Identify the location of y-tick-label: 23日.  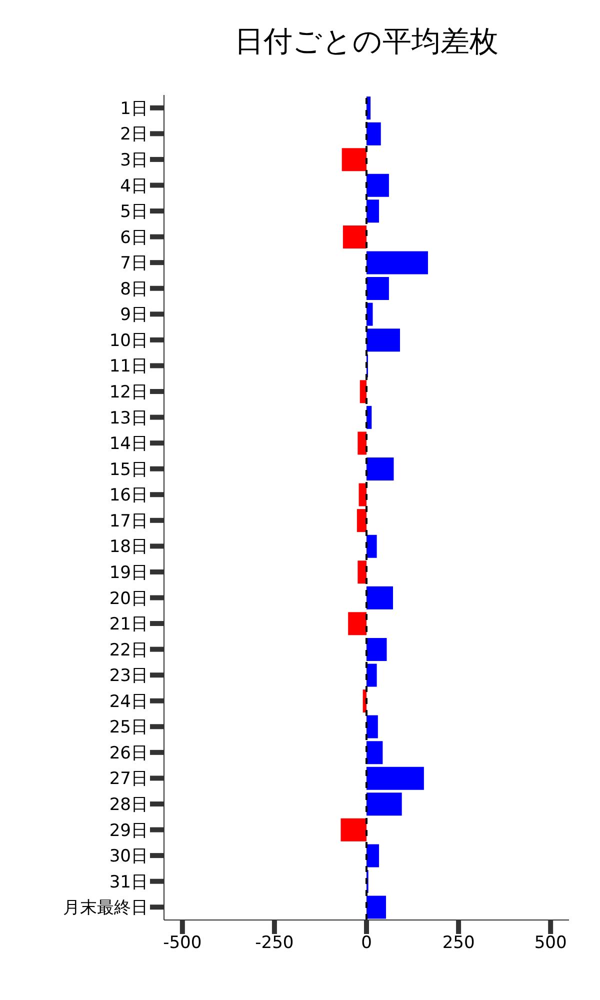
(128, 676).